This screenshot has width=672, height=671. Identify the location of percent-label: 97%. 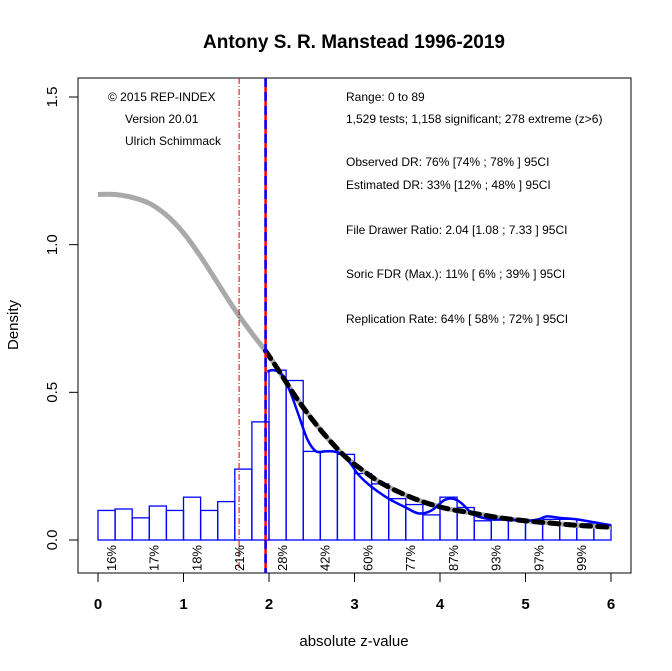
(538, 558).